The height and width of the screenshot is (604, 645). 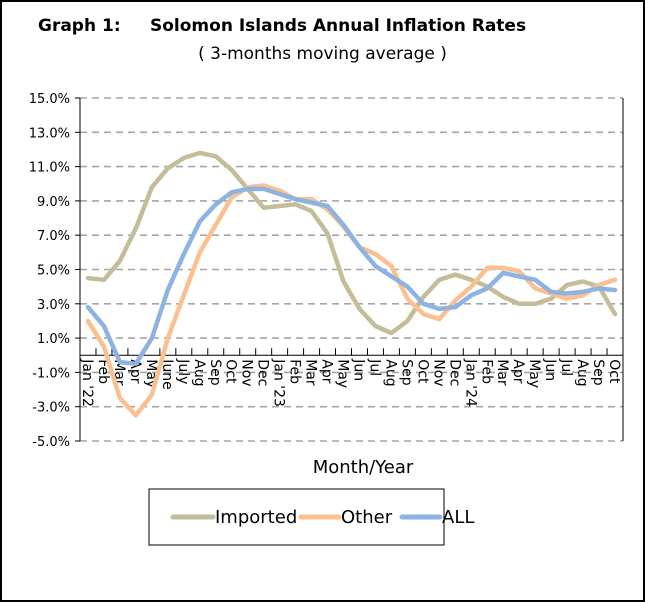 What do you see at coordinates (87, 382) in the screenshot?
I see `x-tick-label: Jan '22` at bounding box center [87, 382].